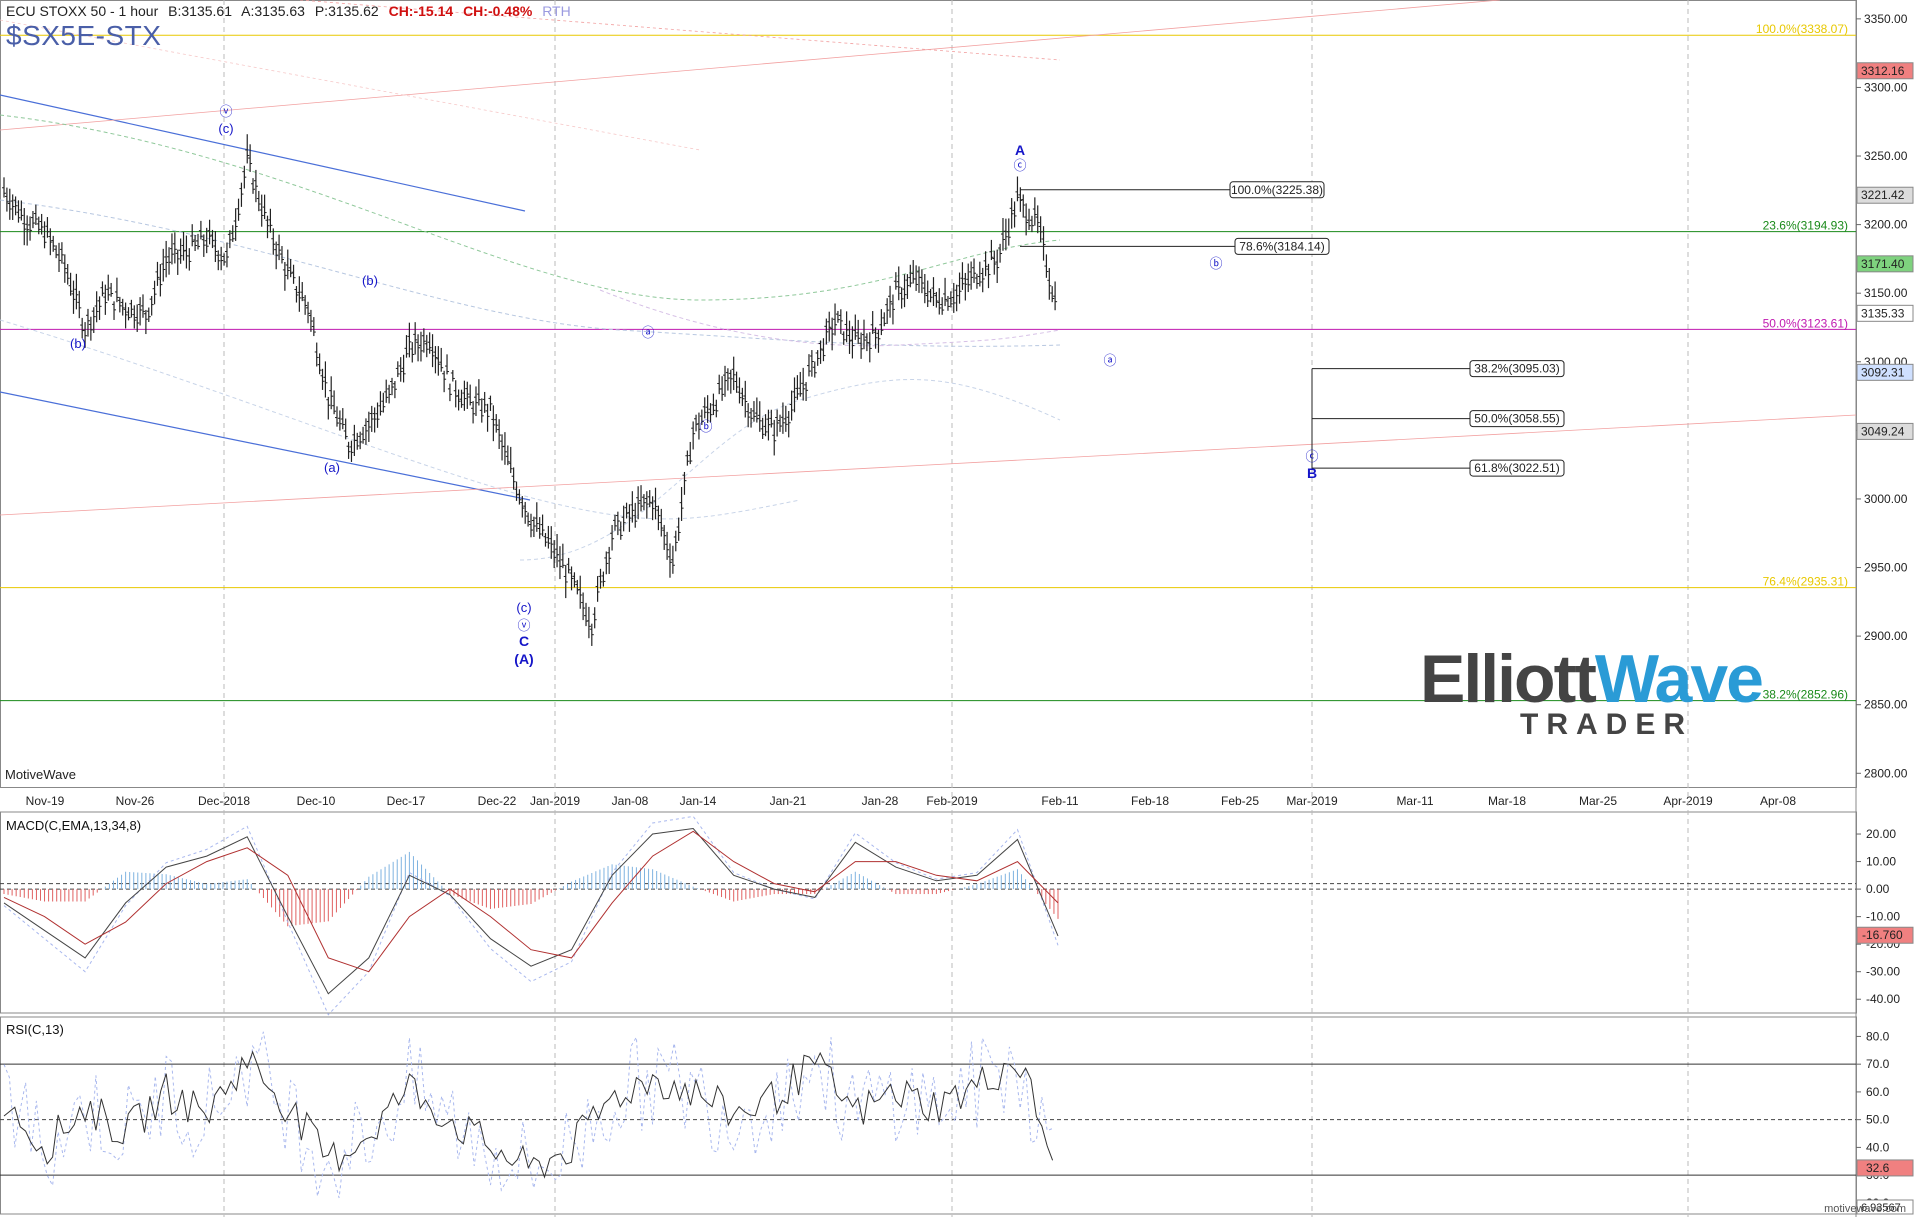 This screenshot has width=1914, height=1217. I want to click on wave-label: ⓐ, so click(1109, 360).